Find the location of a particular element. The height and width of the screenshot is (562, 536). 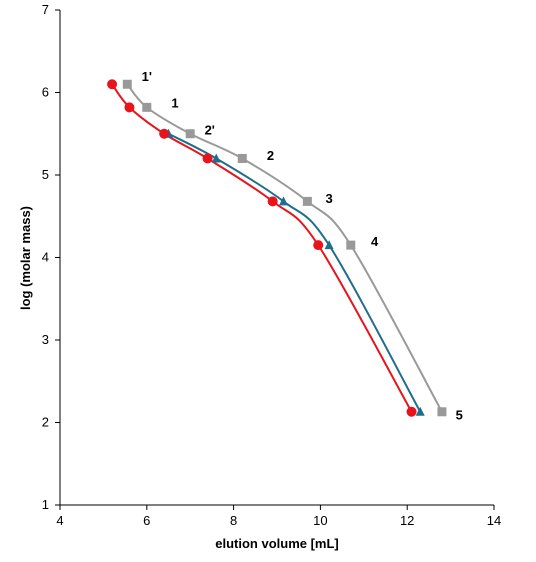

y-tick-label: 2 is located at coordinates (45, 422).